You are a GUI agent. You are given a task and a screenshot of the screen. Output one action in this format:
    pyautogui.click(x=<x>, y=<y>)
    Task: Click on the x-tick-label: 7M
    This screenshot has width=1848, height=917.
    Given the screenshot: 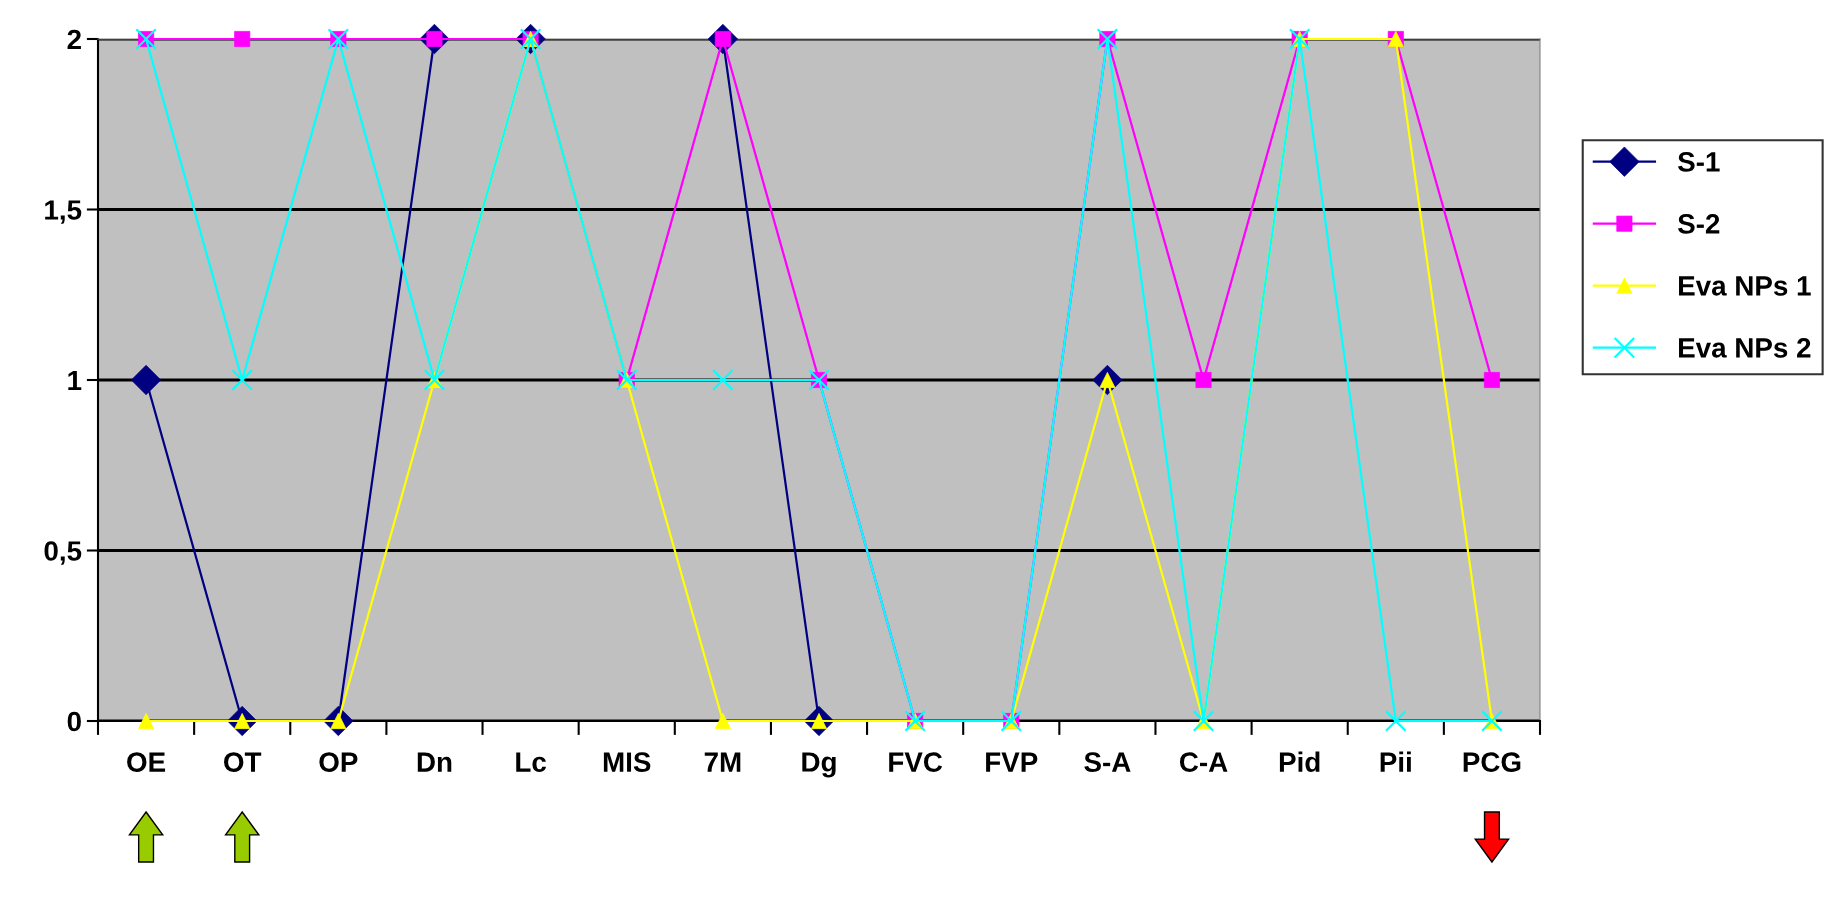 What is the action you would take?
    pyautogui.click(x=722, y=762)
    